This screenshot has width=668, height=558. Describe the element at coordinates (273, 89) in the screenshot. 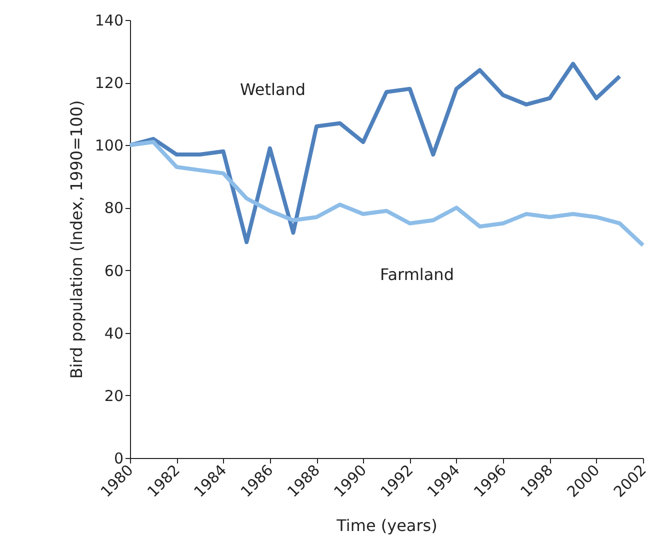

I see `series-label: Wetland` at that location.